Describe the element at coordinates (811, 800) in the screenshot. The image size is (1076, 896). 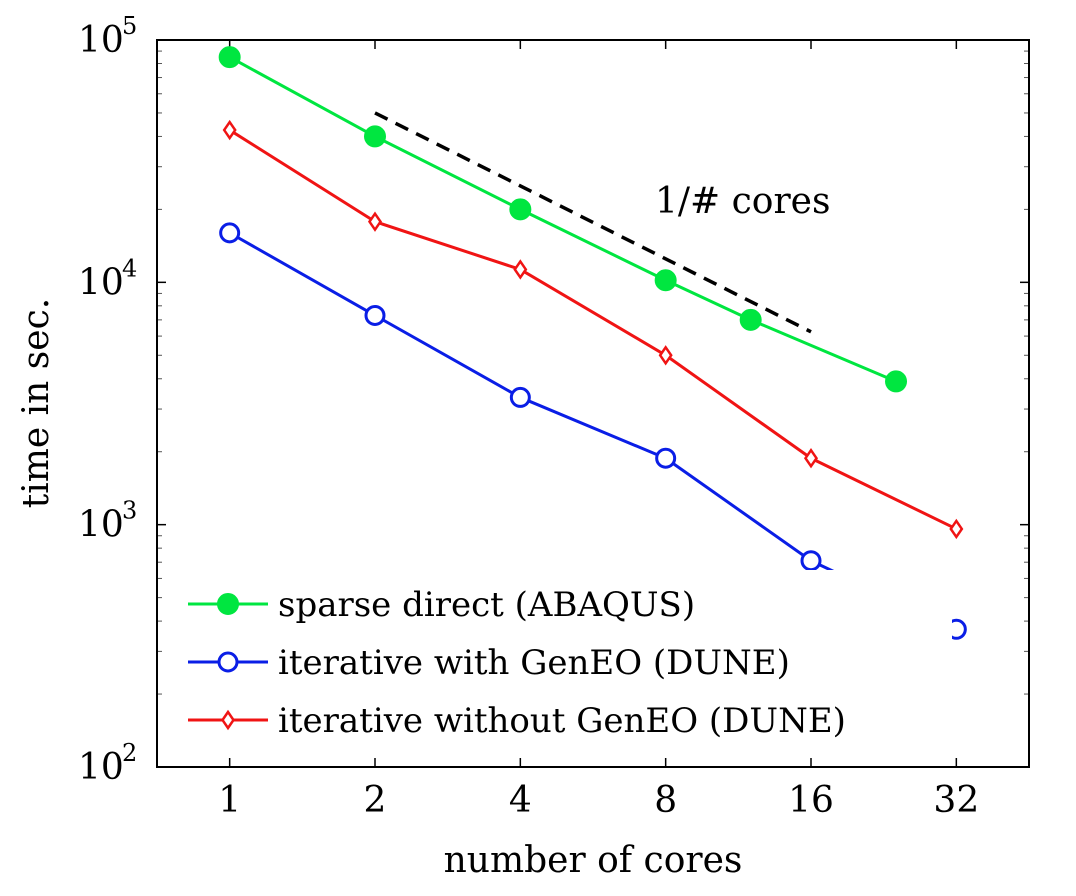
I see `x-tick-label: 16` at that location.